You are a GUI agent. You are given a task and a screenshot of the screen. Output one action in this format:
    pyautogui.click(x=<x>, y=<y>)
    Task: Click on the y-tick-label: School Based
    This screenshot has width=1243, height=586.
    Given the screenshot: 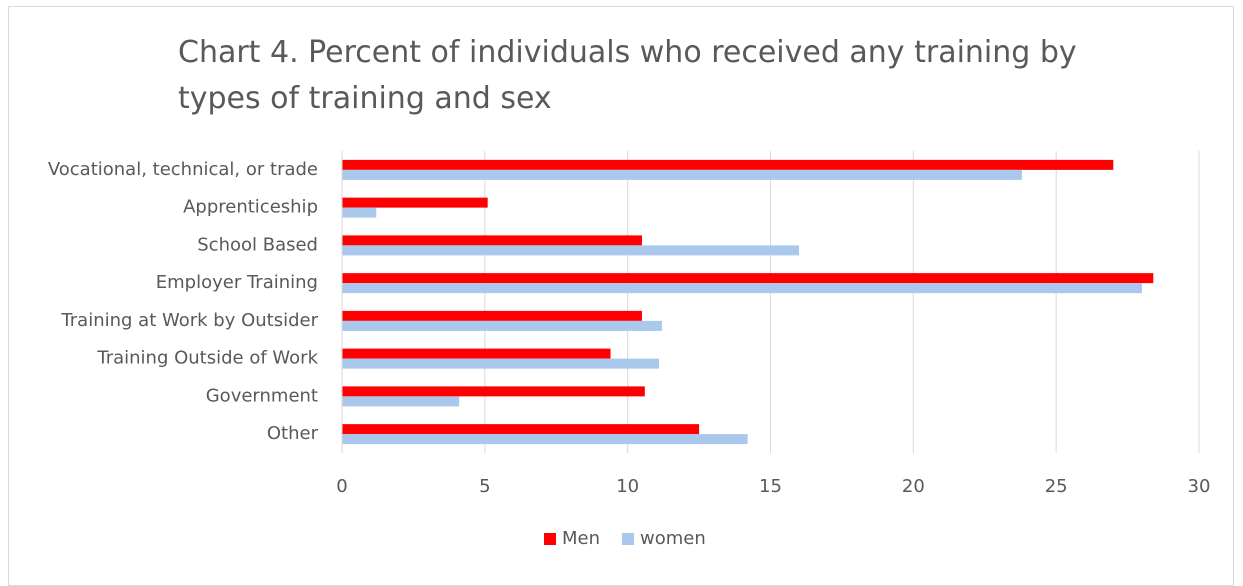 What is the action you would take?
    pyautogui.click(x=257, y=244)
    